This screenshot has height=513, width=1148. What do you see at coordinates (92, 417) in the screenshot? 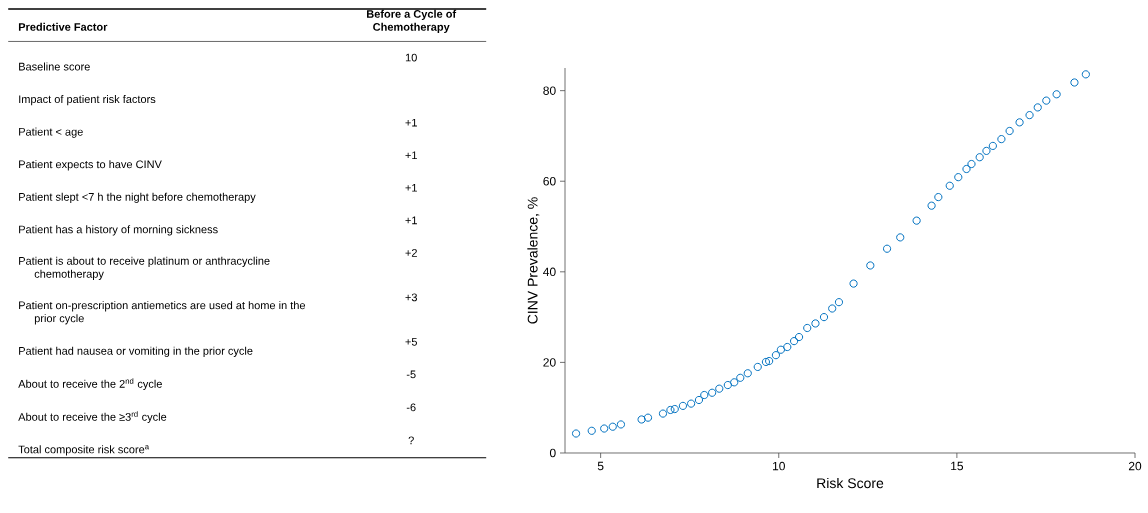
I see `category-label: About to receive the ≥3$^{rd}$ cycle` at bounding box center [92, 417].